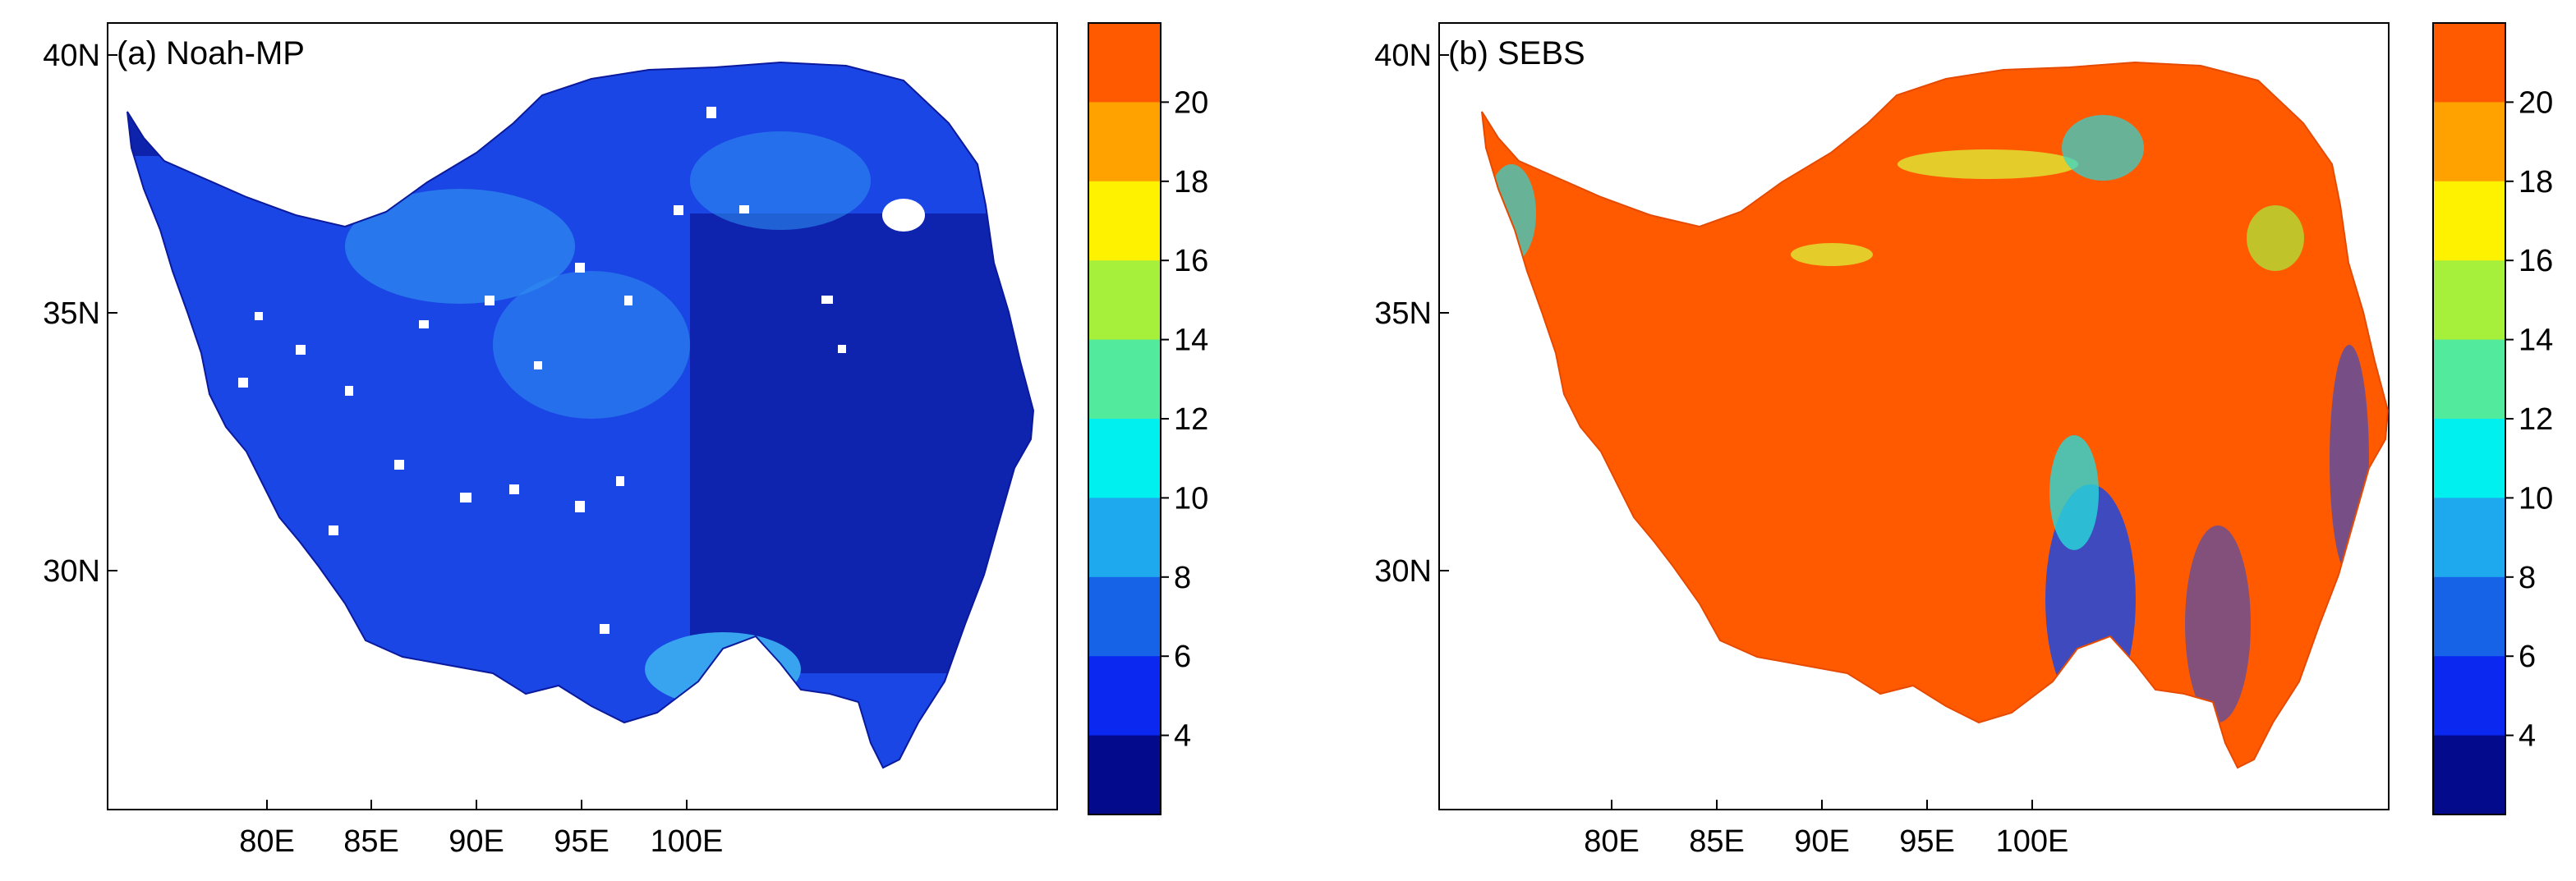 The width and height of the screenshot is (2576, 881). I want to click on colorbar-b: 20 18 16 14 12 10 8 6 4, so click(2492, 418).